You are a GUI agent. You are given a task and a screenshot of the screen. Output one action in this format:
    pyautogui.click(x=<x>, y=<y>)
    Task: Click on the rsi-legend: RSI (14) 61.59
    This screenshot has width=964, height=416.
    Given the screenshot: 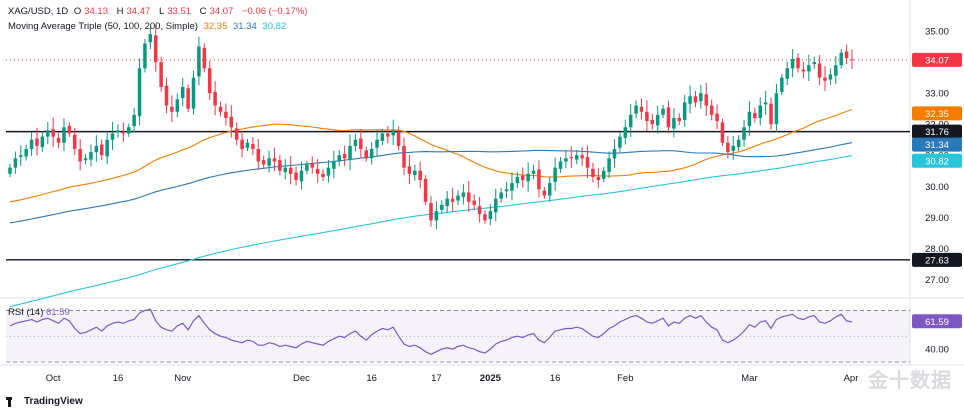 What is the action you would take?
    pyautogui.click(x=39, y=312)
    